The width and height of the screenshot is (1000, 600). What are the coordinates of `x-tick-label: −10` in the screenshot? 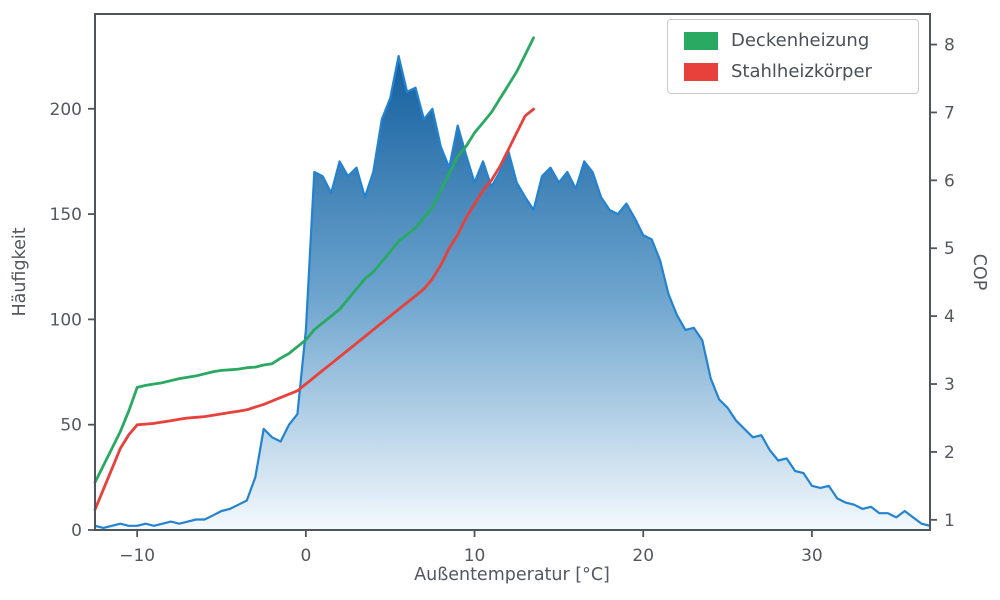 It's located at (137, 556).